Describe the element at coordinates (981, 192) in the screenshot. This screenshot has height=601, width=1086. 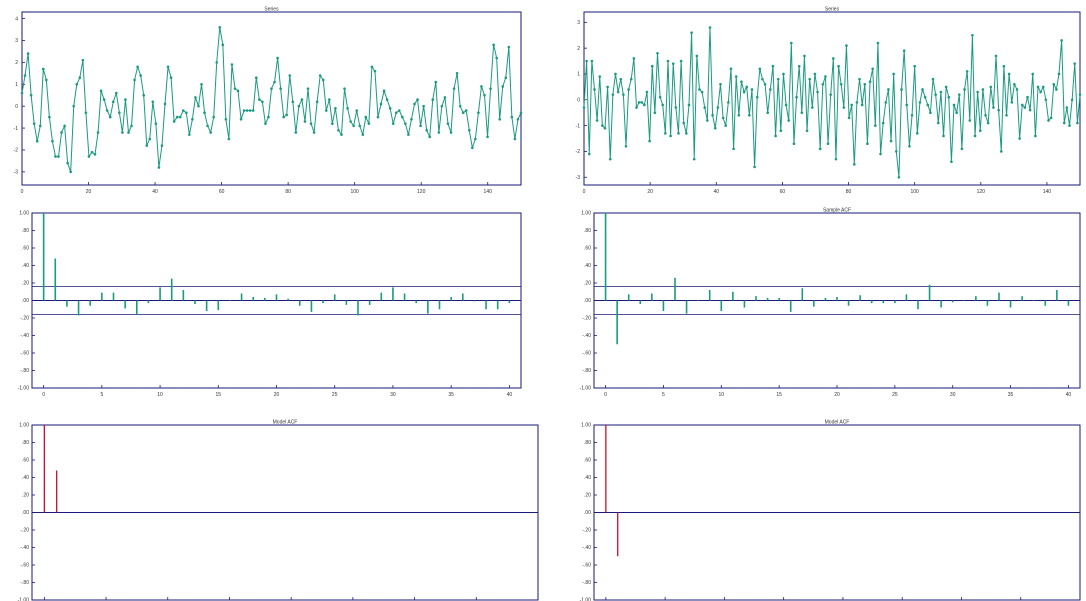
I see `x-tick-label: 120` at that location.